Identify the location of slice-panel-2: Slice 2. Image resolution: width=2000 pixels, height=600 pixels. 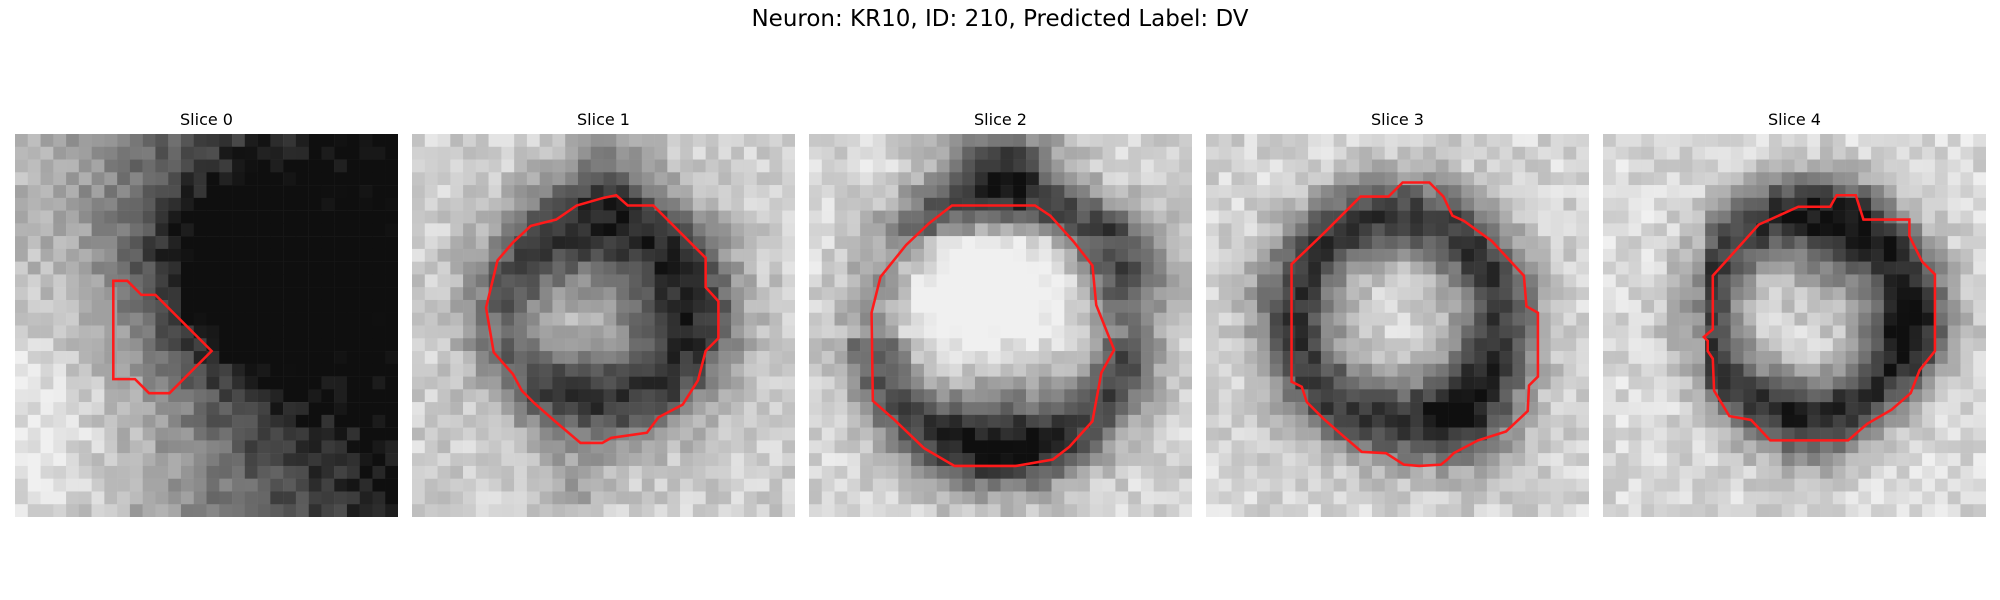
(1000, 314).